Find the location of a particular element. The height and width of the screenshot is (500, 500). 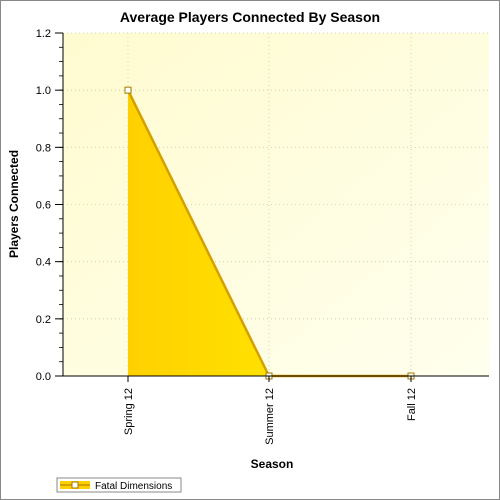

y-tick-label: 1.2 is located at coordinates (43, 34).